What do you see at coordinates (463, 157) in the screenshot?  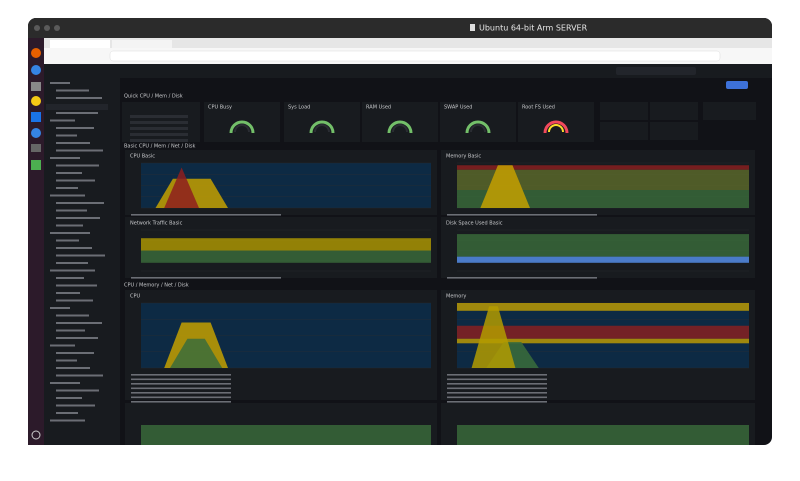 I see `panel-title: Memory Basic` at bounding box center [463, 157].